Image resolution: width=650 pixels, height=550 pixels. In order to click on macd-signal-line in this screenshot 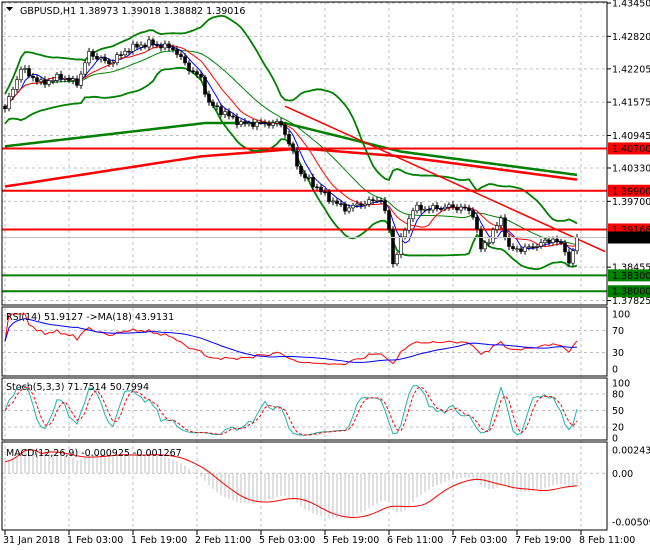, I will do `click(291, 483)`.